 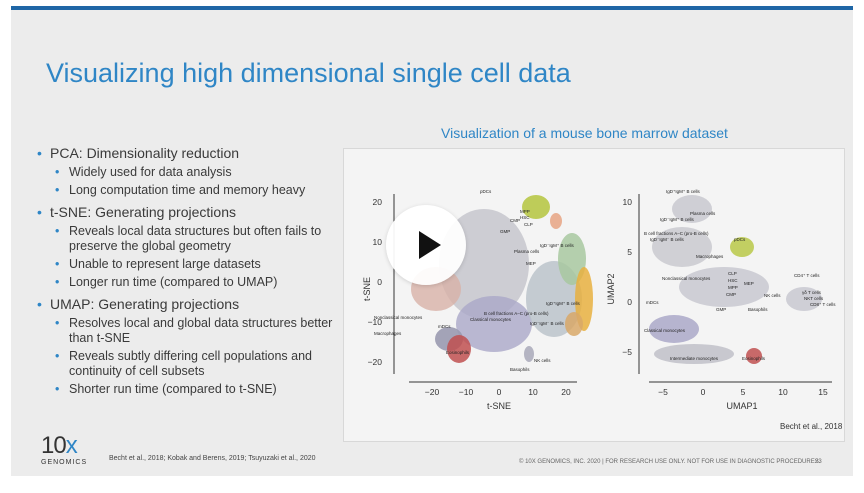 What do you see at coordinates (378, 202) in the screenshot?
I see `tsne-ytick: 20` at bounding box center [378, 202].